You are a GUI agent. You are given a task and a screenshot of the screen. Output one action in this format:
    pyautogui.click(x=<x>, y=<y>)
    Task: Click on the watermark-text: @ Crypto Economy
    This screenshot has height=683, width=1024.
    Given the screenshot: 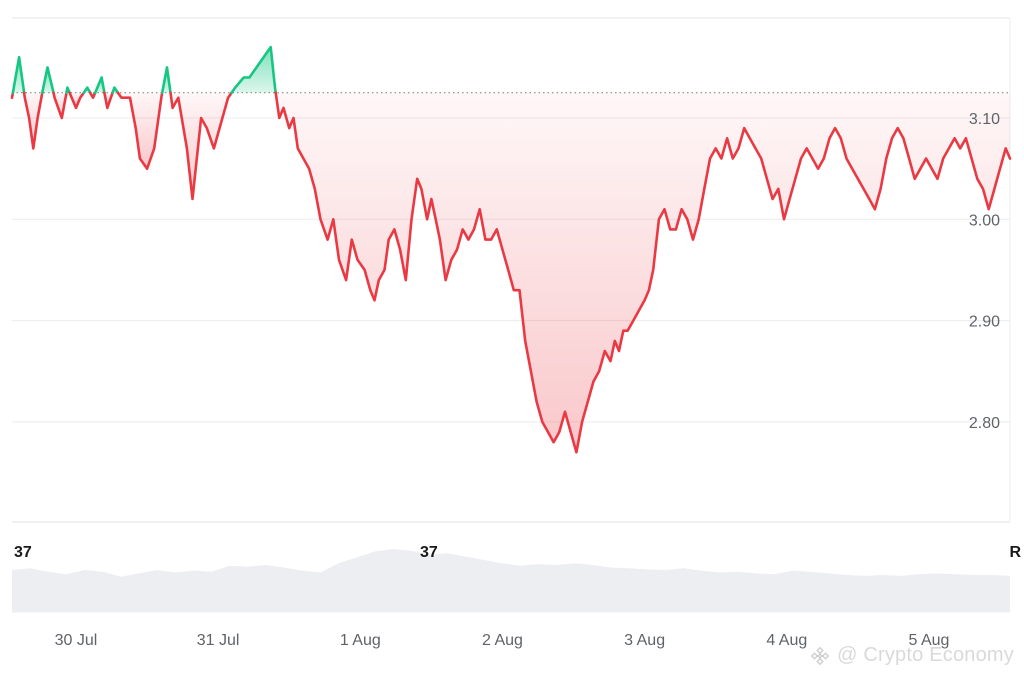 What is the action you would take?
    pyautogui.click(x=925, y=655)
    